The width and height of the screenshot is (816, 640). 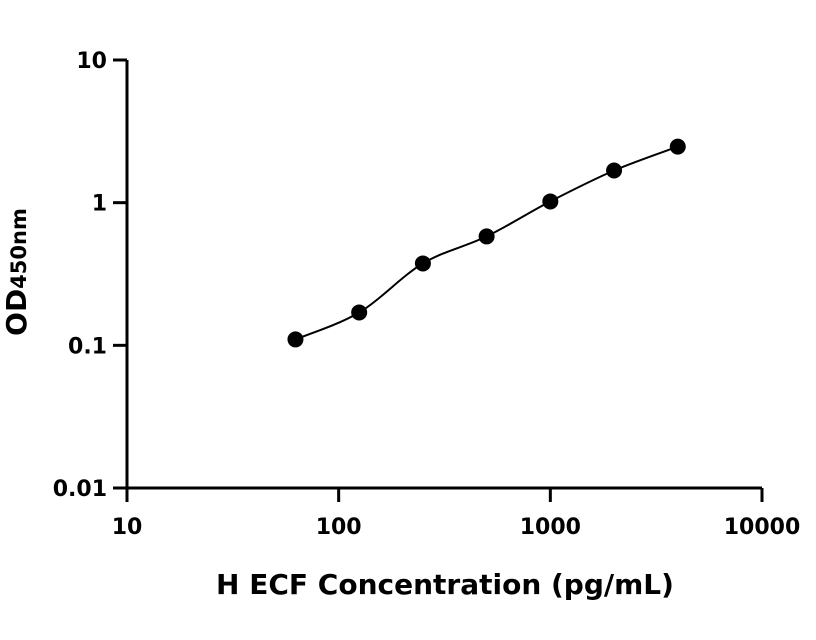 I want to click on y-tick-label: 10, so click(x=91, y=61).